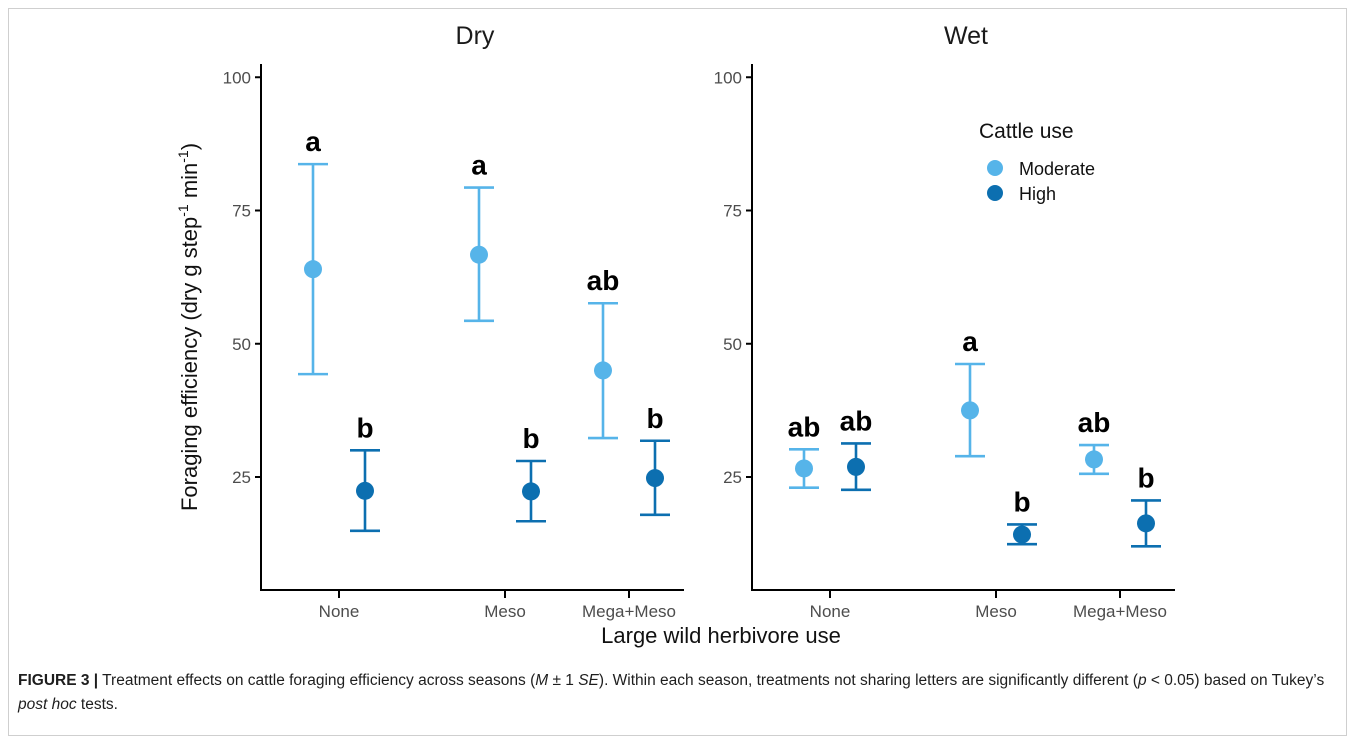  I want to click on caption-italic-m: M, so click(542, 680).